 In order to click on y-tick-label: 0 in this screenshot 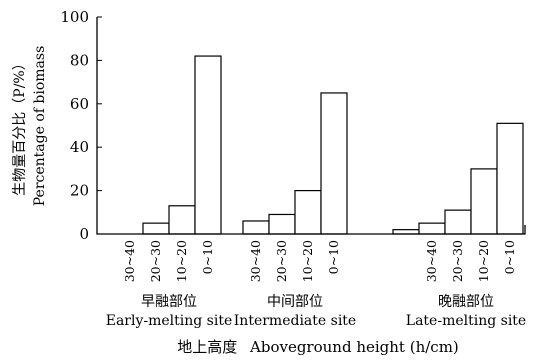, I will do `click(84, 234)`.